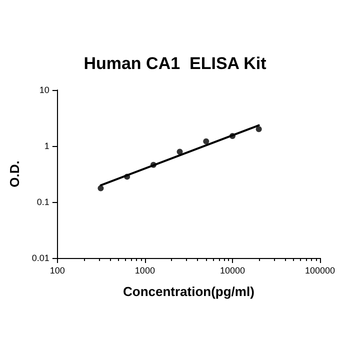  I want to click on y-tick-label: 0.1, so click(43, 202).